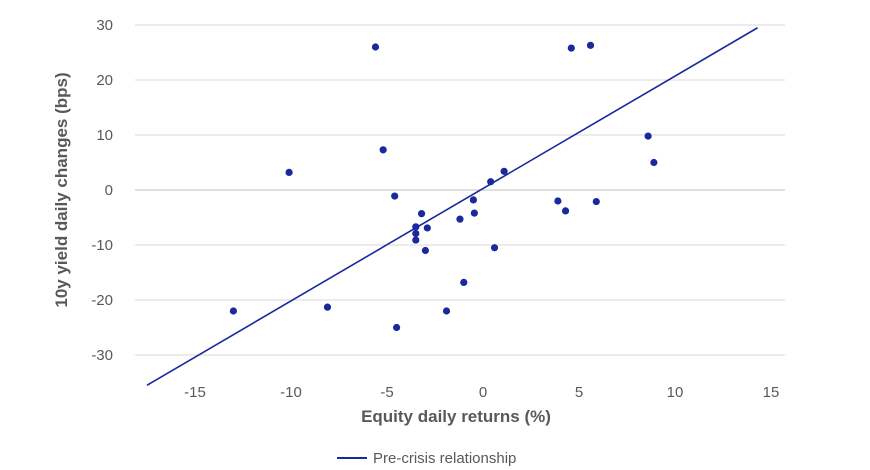 Image resolution: width=870 pixels, height=470 pixels. Describe the element at coordinates (771, 392) in the screenshot. I see `x-tick-label: 15` at that location.